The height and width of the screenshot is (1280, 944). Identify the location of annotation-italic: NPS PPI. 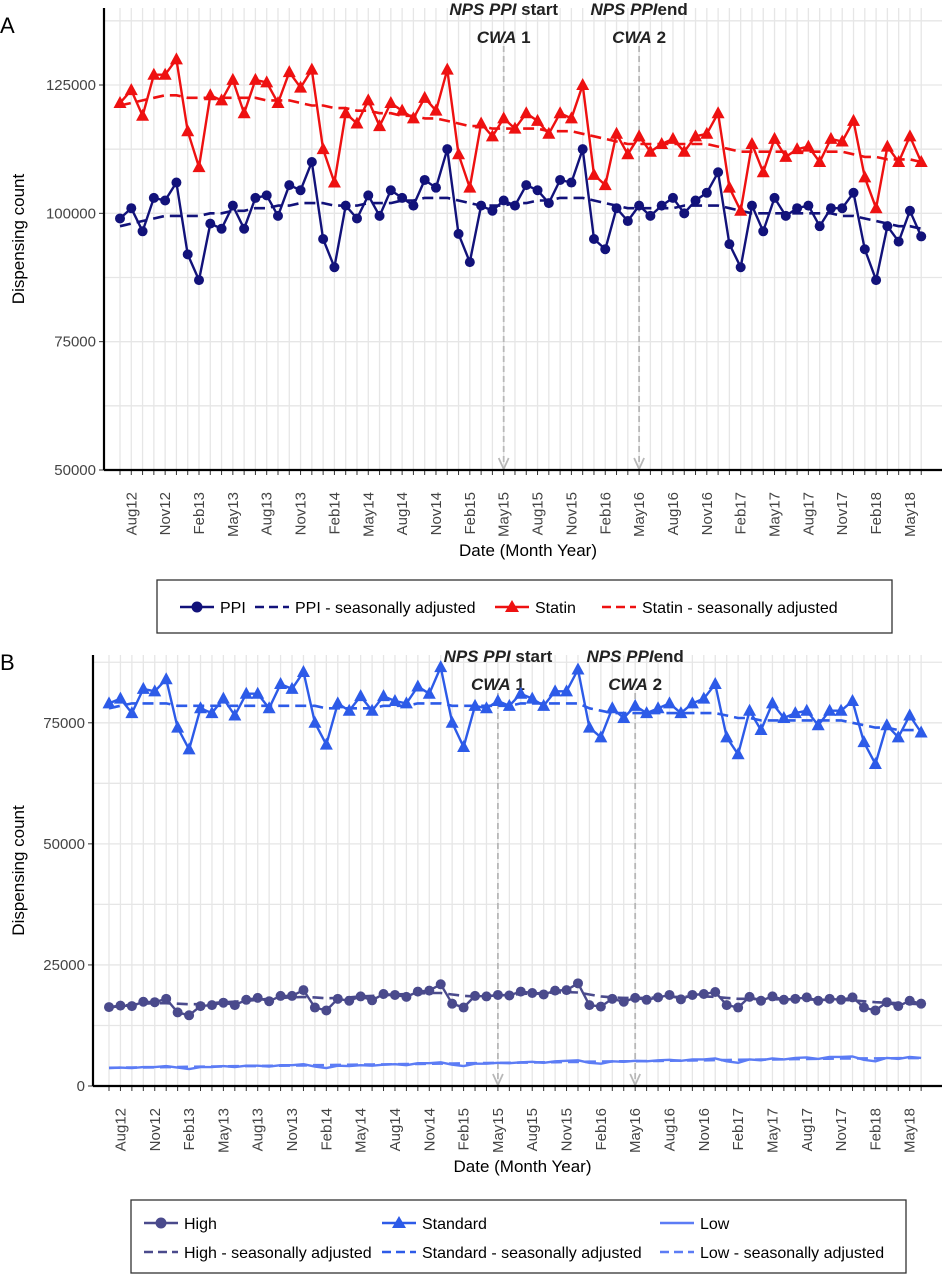
(478, 656).